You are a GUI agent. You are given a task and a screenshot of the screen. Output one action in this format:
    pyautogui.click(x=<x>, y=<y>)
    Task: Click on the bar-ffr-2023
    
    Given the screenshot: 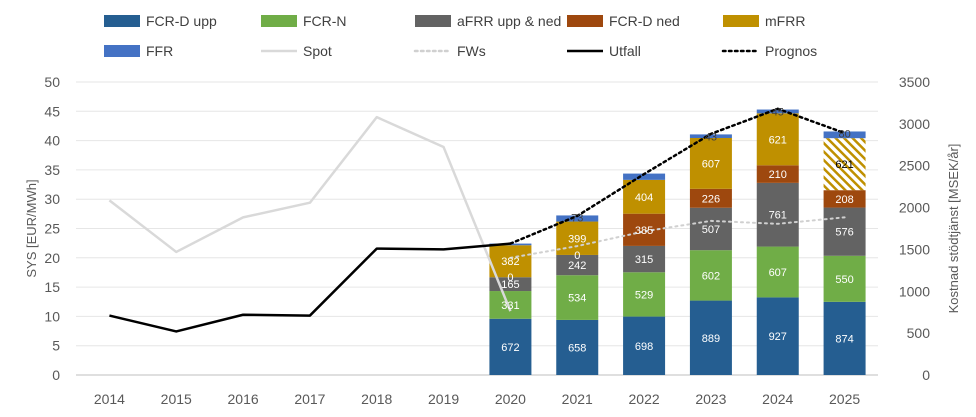 What is the action you would take?
    pyautogui.click(x=710, y=136)
    